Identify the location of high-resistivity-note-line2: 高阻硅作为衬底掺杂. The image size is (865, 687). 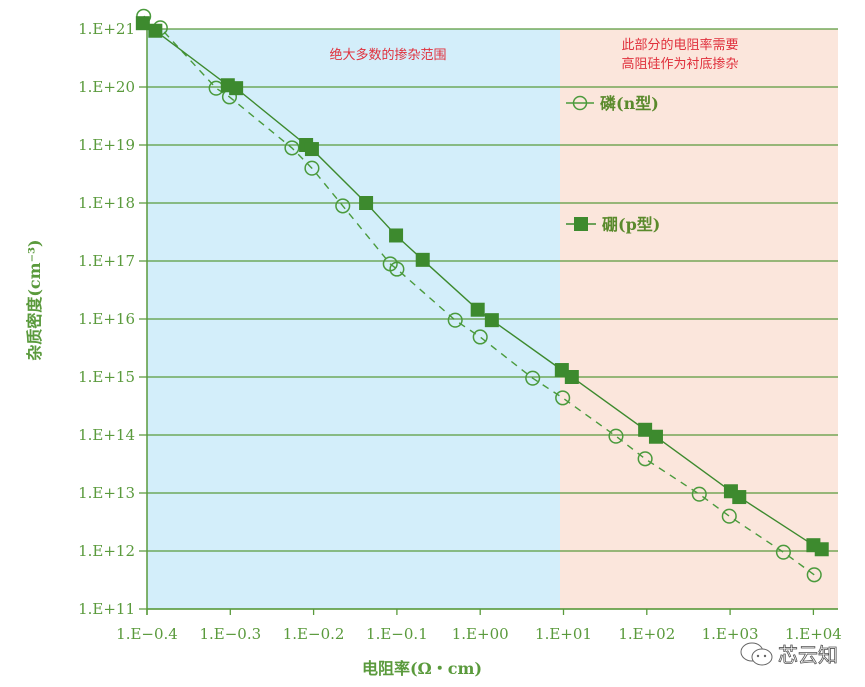
(679, 64).